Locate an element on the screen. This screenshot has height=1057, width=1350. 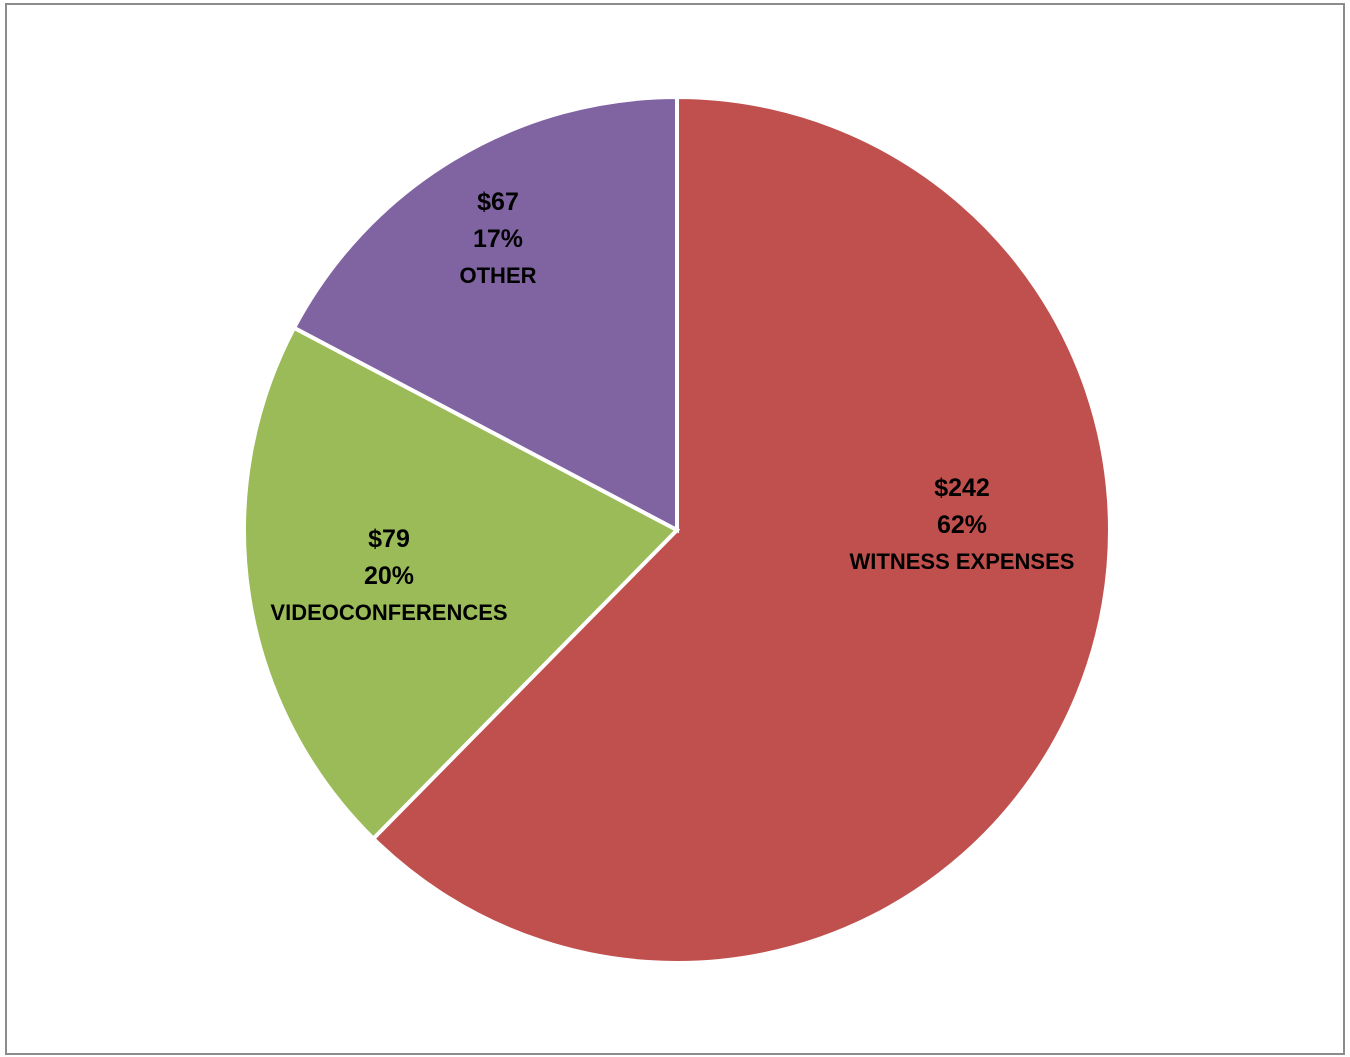
slice-percent-label: 17% is located at coordinates (498, 239).